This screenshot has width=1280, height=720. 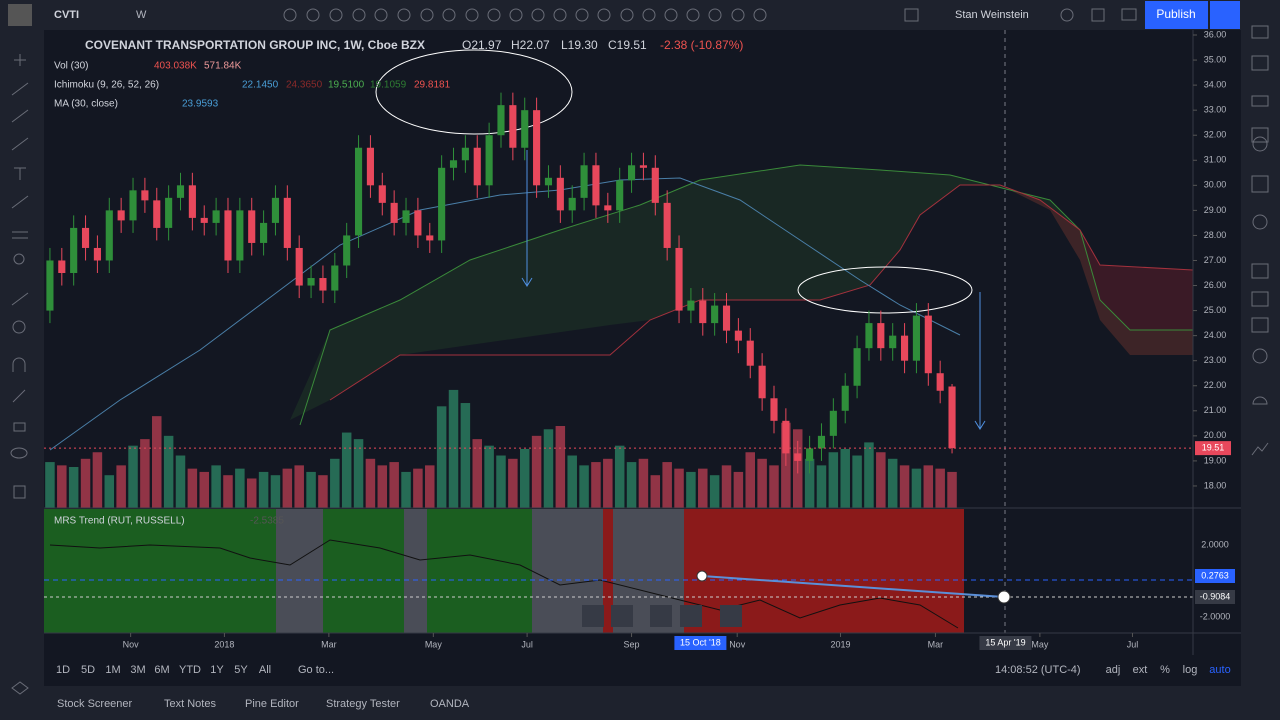 I want to click on annotation-arrow, so click(x=980, y=361).